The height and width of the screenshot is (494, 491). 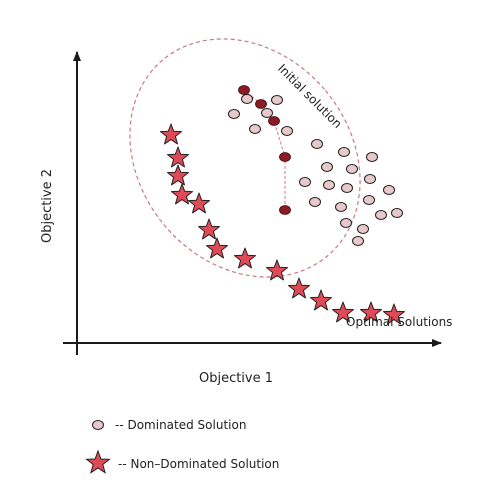 I want to click on legend-star-icon, so click(x=98, y=461).